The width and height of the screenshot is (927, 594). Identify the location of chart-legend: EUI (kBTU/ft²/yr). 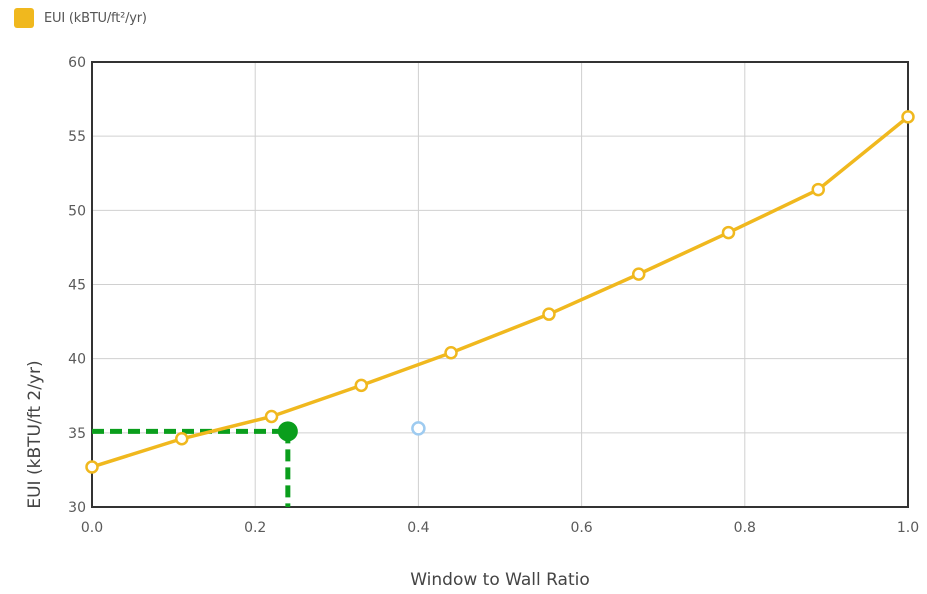
(80, 18).